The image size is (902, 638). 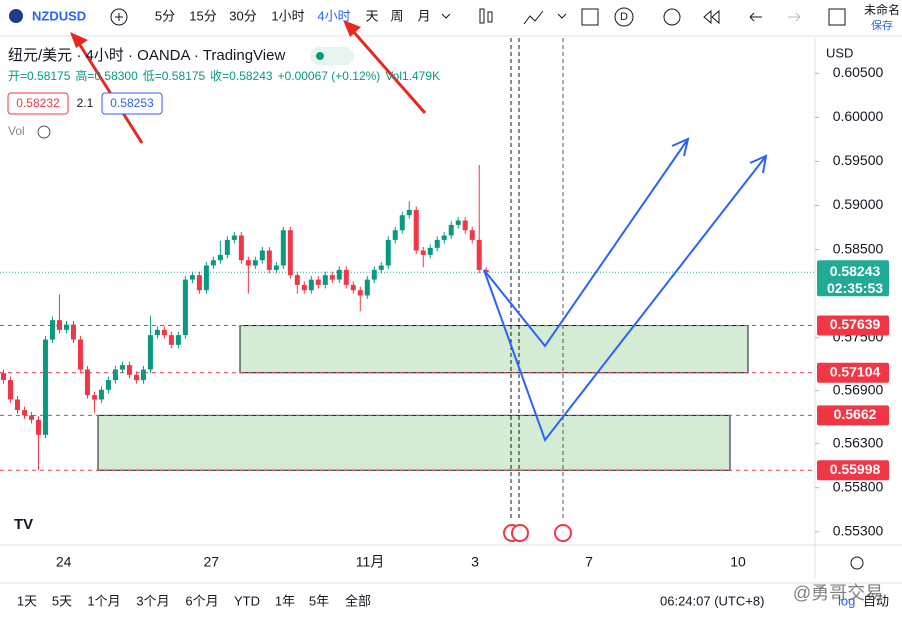 I want to click on ohlc-value: +0.00067 (+0.12%), so click(x=329, y=76).